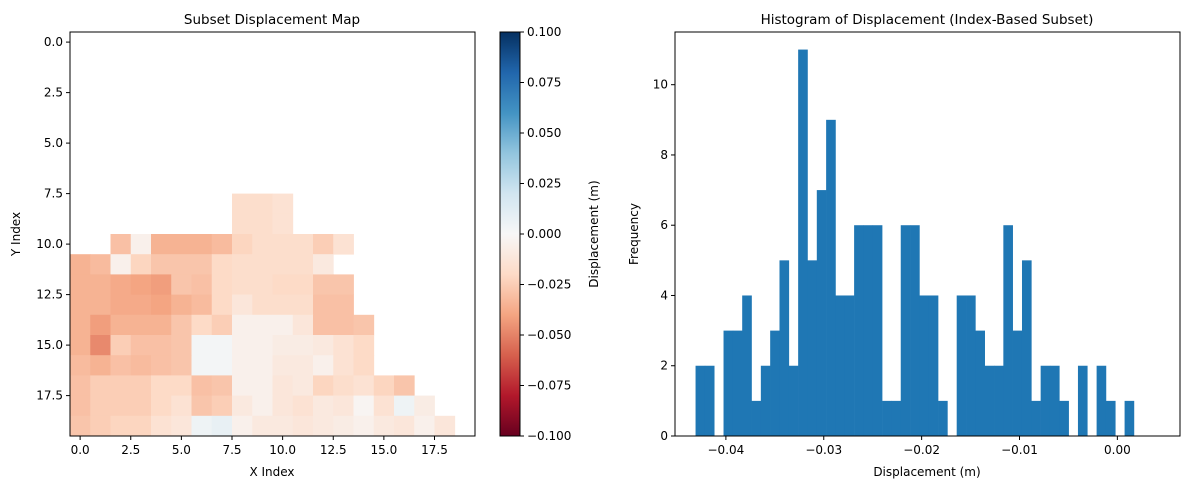 The width and height of the screenshot is (1189, 490). What do you see at coordinates (53, 219) in the screenshot?
I see `heatmap-y-ticks: 0.0 2.5 5.0 7.5 10.0 12.5 15.0 17.5` at bounding box center [53, 219].